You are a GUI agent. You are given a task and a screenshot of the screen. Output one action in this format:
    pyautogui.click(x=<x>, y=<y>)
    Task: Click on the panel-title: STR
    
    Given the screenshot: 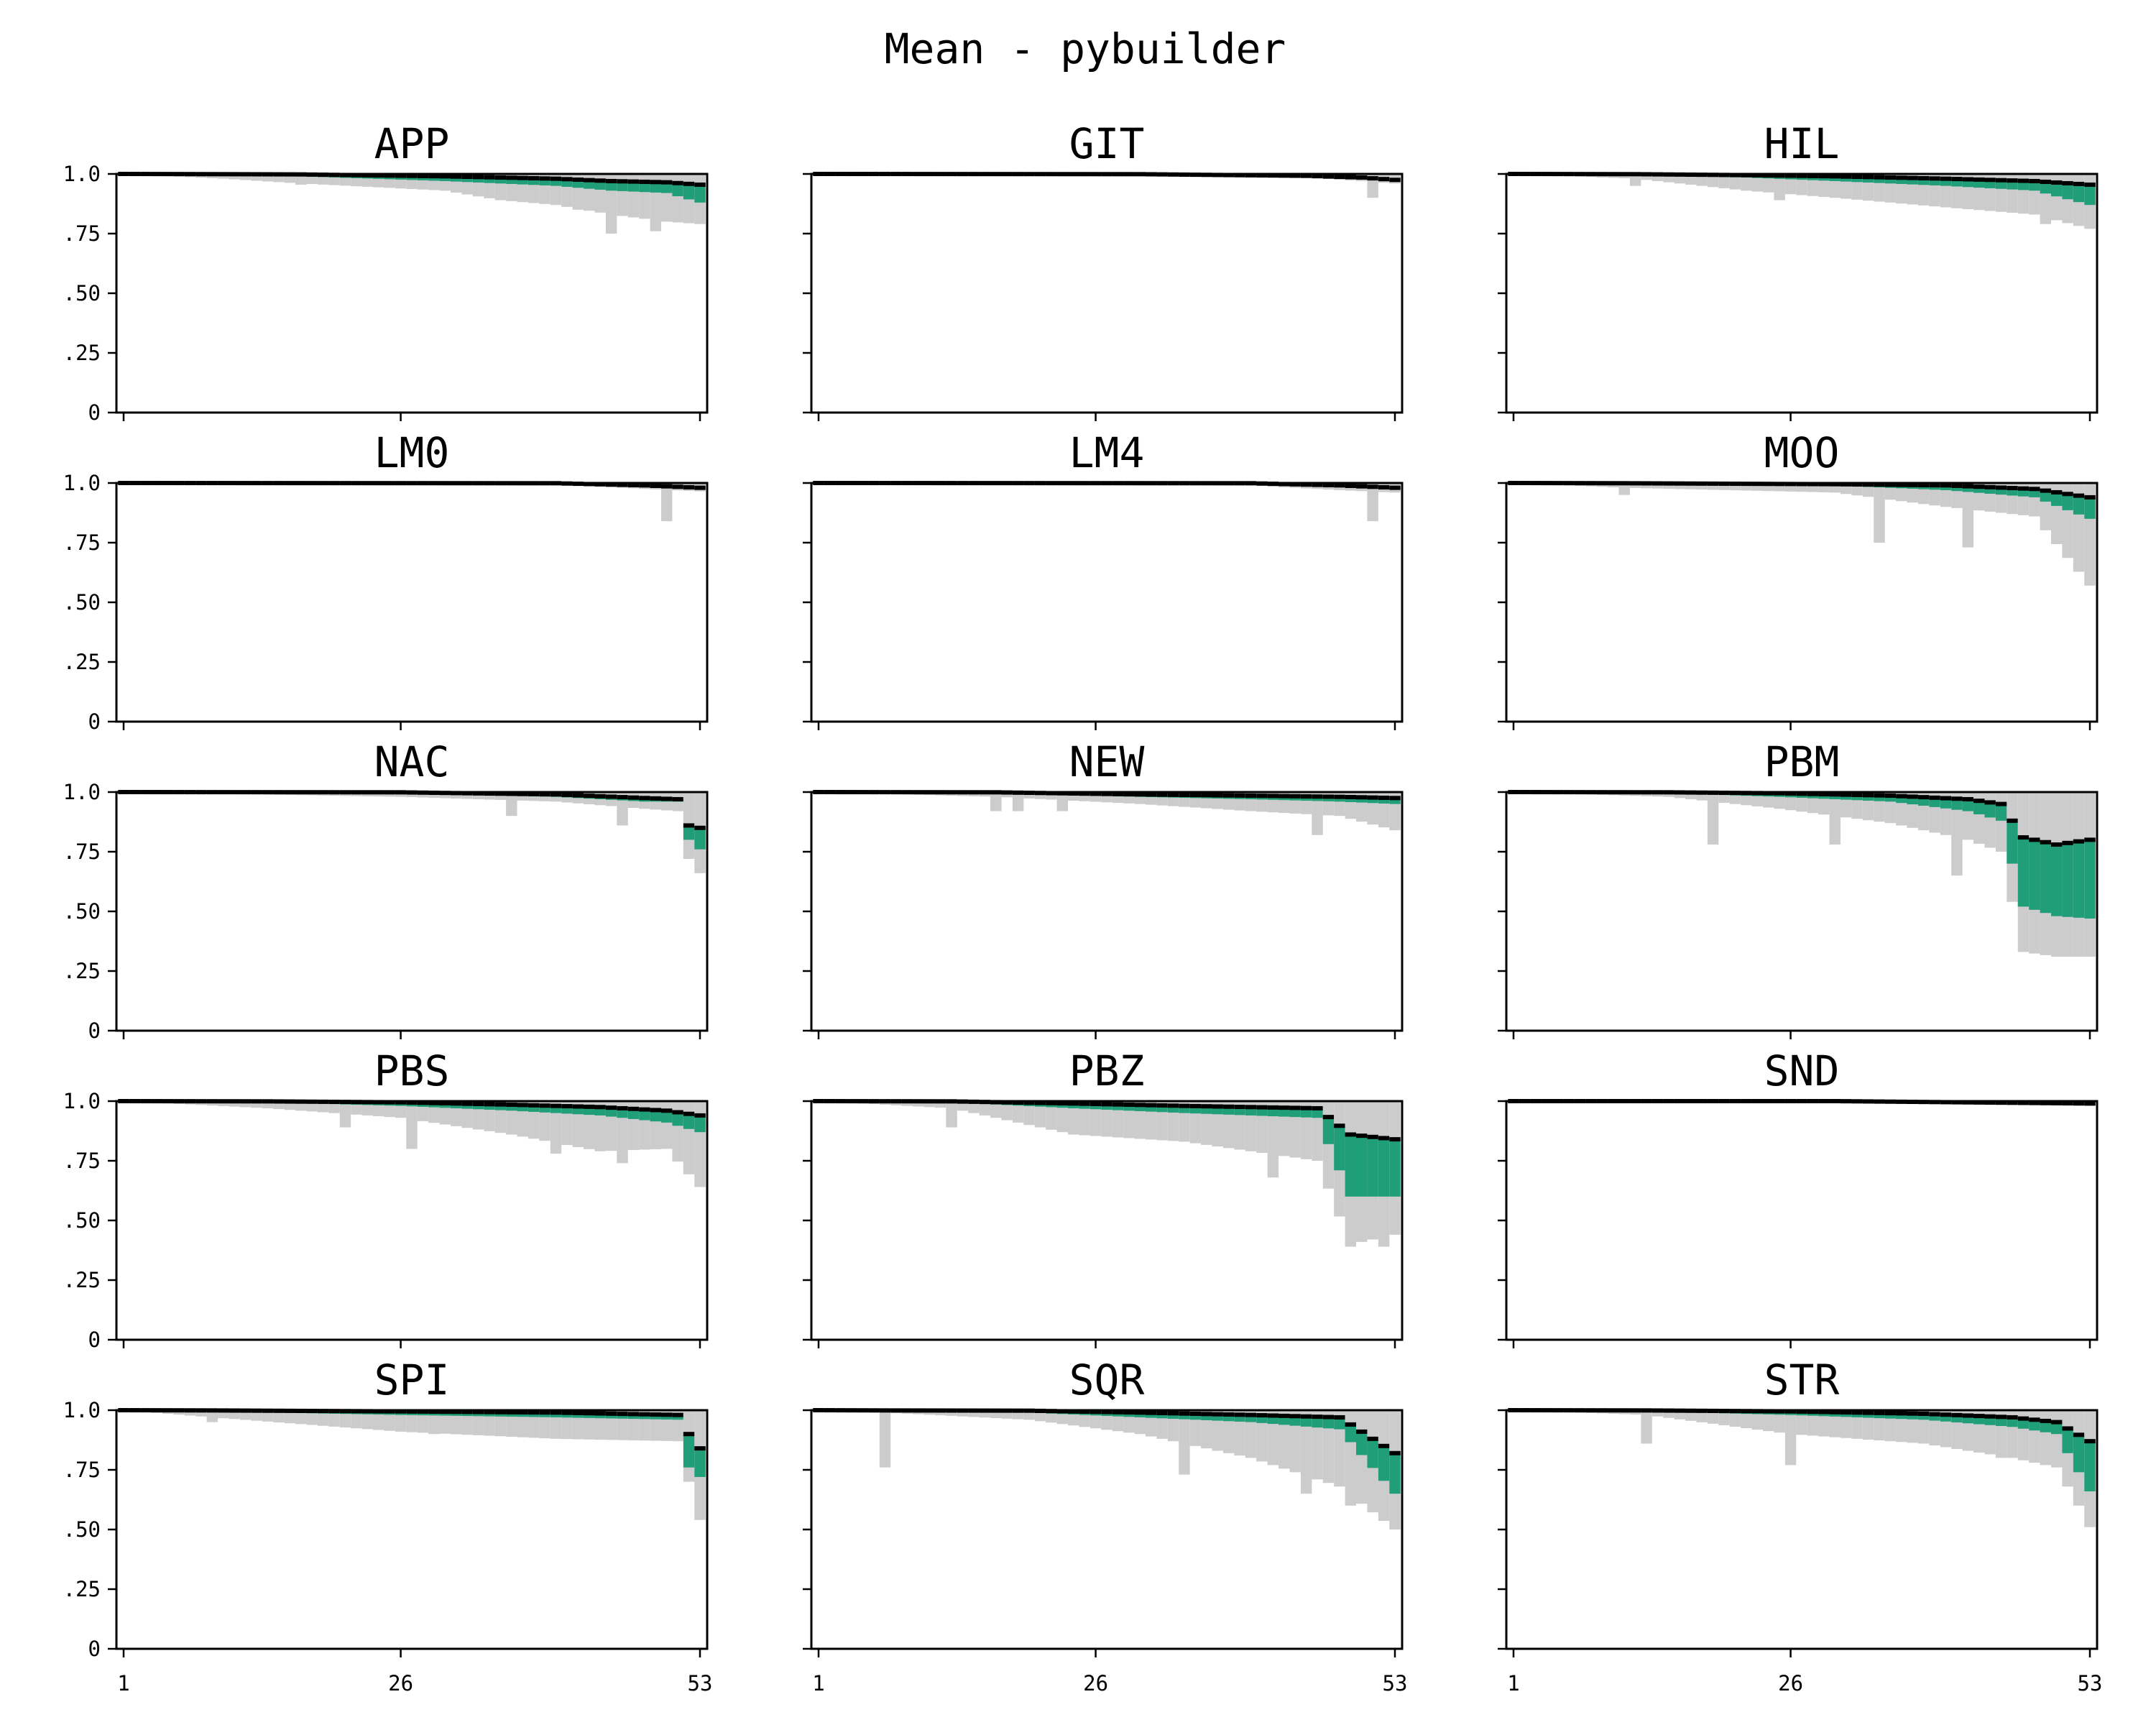 What is the action you would take?
    pyautogui.click(x=1802, y=1380)
    